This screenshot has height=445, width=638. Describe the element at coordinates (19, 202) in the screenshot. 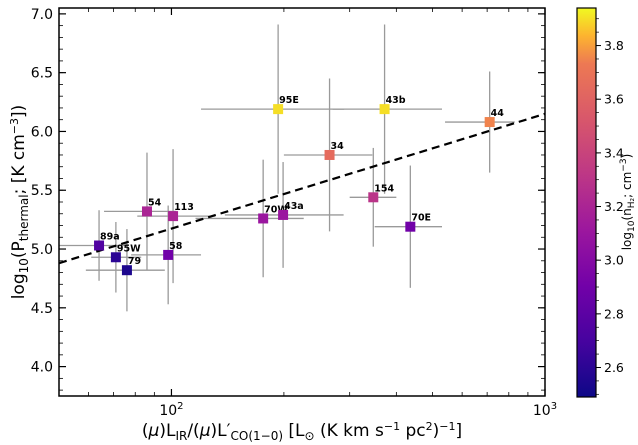

I see `y-axis-label: log10(Pthermal; [K cm−3])` at that location.